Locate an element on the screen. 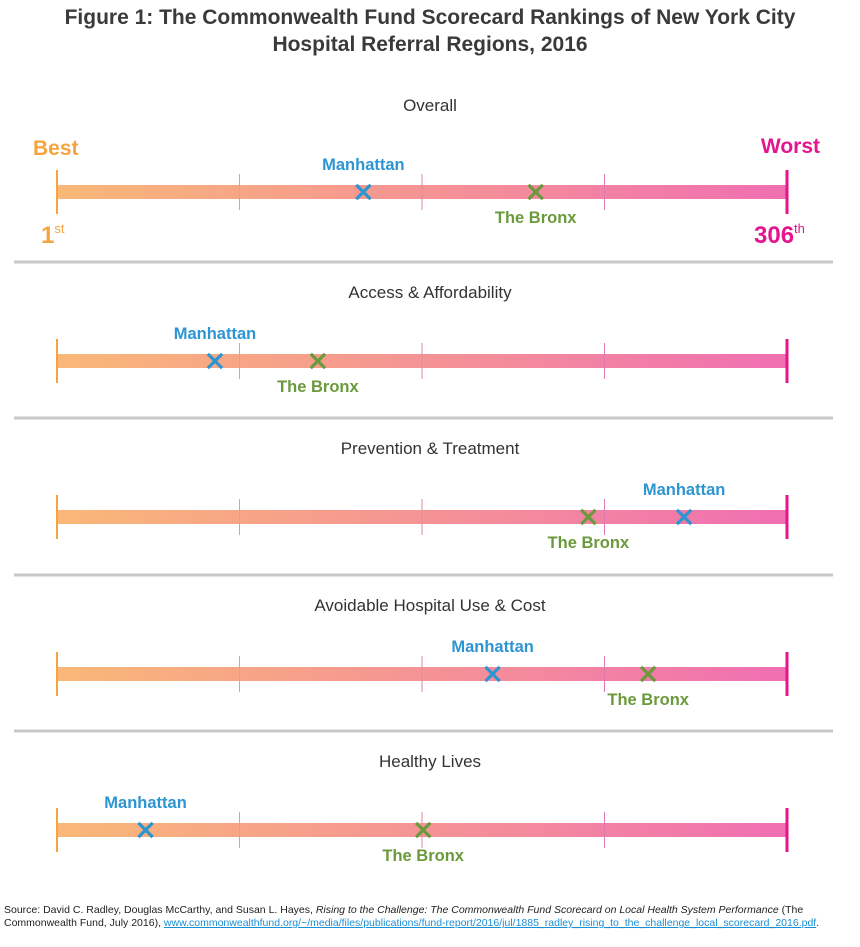 The image size is (860, 947). panel-title: Prevention & Treatment is located at coordinates (430, 448).